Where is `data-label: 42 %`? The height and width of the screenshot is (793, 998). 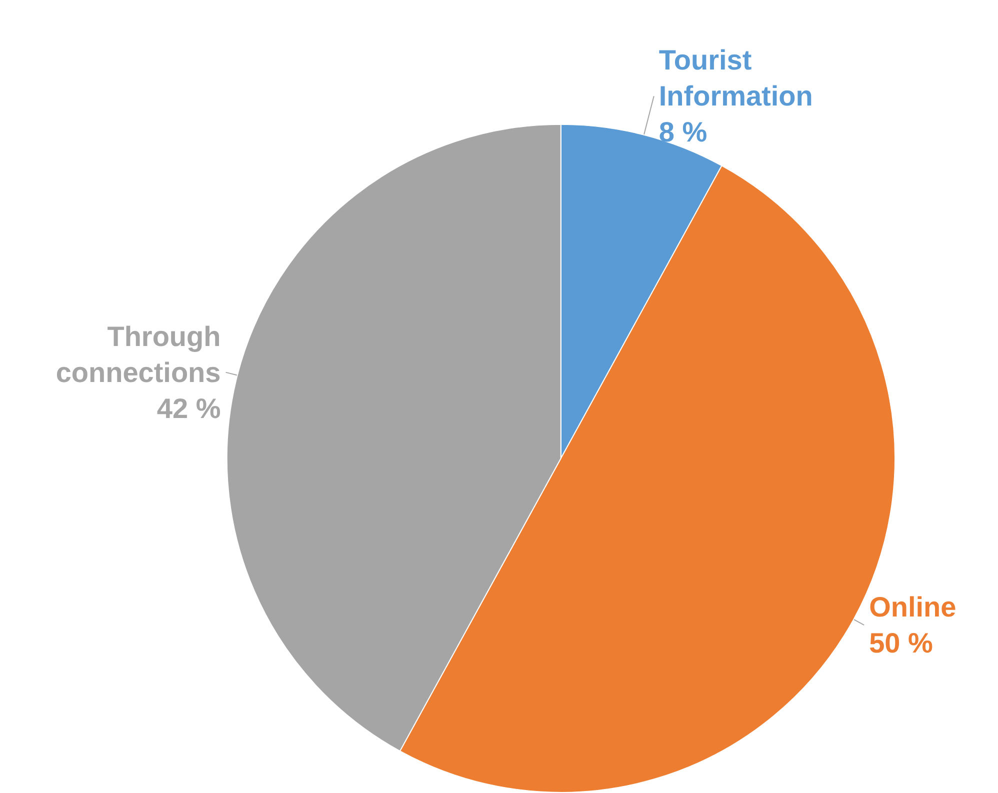 data-label: 42 % is located at coordinates (188, 408).